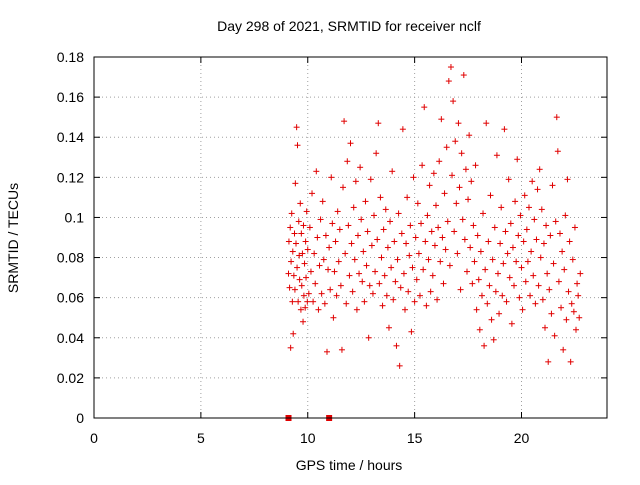  I want to click on x-tick-label: 5, so click(201, 438).